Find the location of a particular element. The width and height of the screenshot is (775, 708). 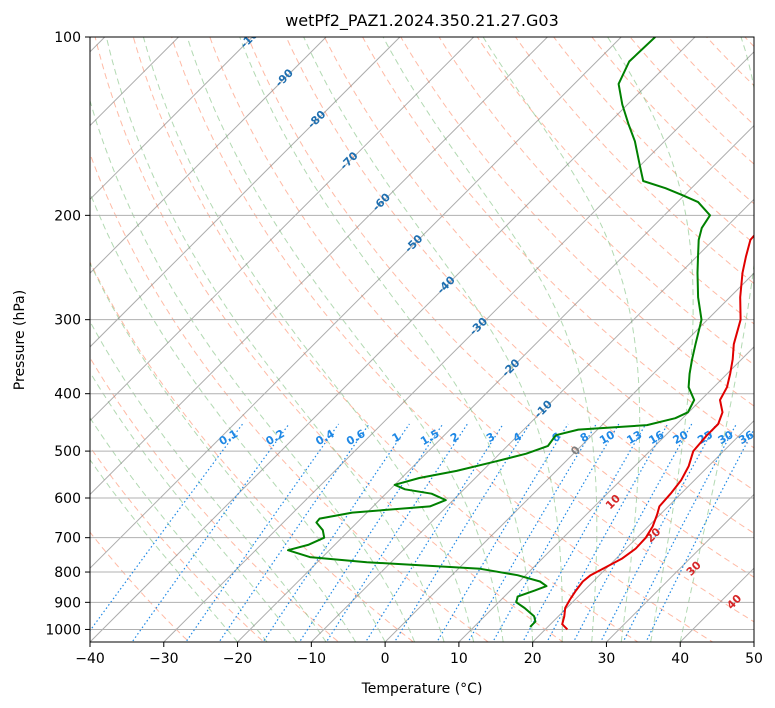

mixing-ratio-label: 0.1 is located at coordinates (228, 437).